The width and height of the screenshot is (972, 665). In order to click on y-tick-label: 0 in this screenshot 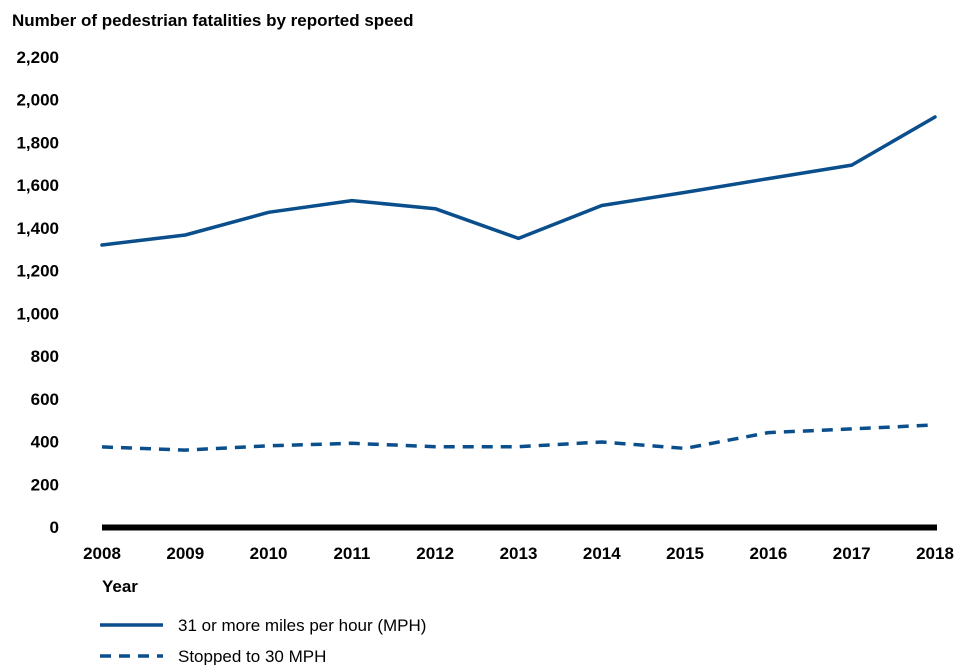, I will do `click(54, 527)`.